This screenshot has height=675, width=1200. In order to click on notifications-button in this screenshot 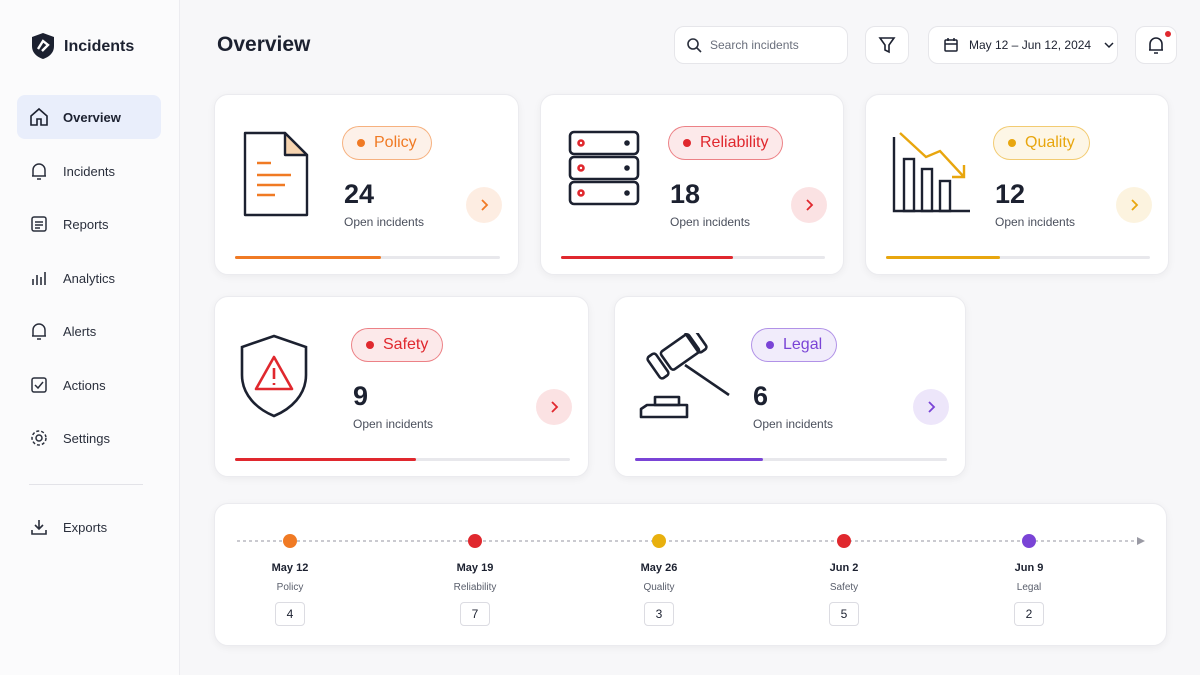, I will do `click(1156, 45)`.